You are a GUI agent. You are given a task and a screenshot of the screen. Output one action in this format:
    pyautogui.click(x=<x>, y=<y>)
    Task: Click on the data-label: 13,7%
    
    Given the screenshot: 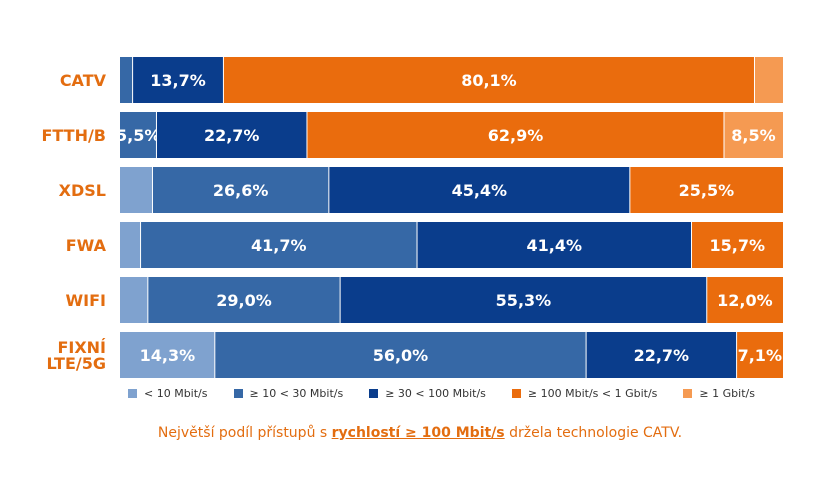 What is the action you would take?
    pyautogui.click(x=178, y=80)
    